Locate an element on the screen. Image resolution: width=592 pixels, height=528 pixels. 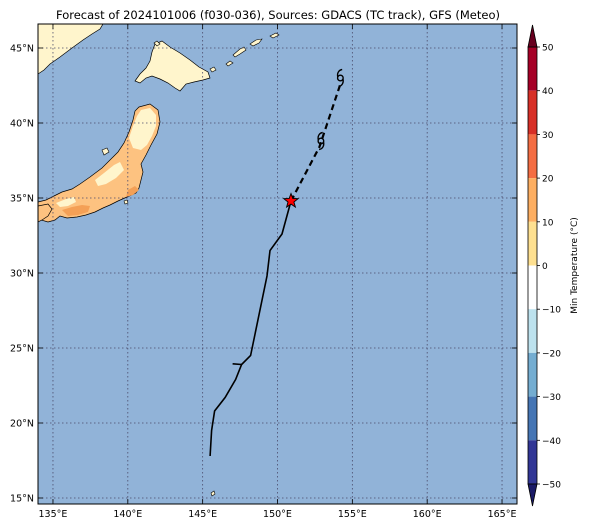
colorbar-tick-label: −10 is located at coordinates (551, 311).